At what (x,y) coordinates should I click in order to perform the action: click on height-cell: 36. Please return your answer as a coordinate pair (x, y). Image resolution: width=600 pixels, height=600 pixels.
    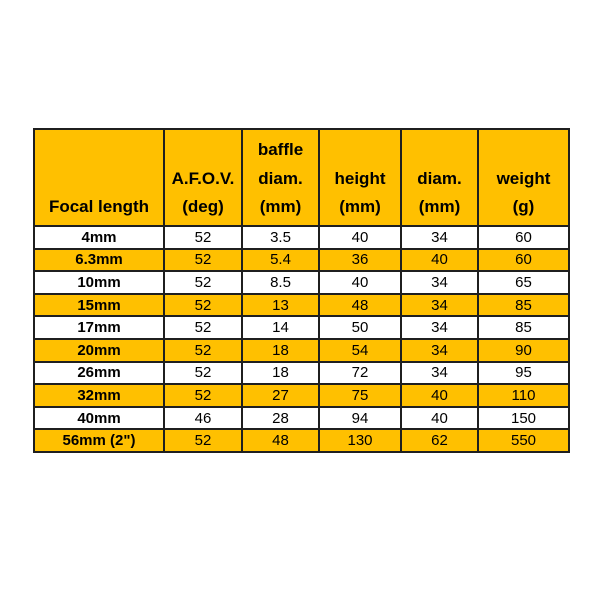
    Looking at the image, I should click on (360, 260).